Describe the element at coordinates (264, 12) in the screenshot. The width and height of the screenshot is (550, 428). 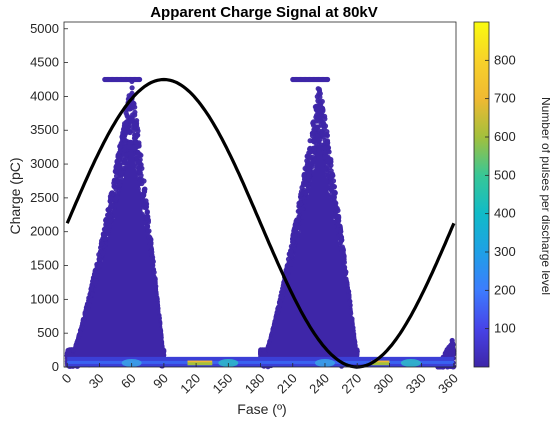
I see `chart-title: Apparent Charge Signal at 80kV` at that location.